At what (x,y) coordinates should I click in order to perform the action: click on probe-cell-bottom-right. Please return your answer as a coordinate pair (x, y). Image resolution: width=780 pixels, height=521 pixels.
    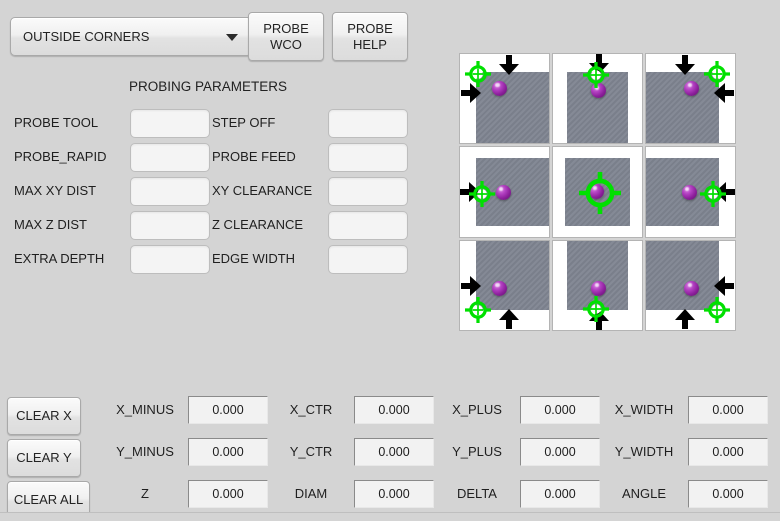
    Looking at the image, I should click on (690, 285).